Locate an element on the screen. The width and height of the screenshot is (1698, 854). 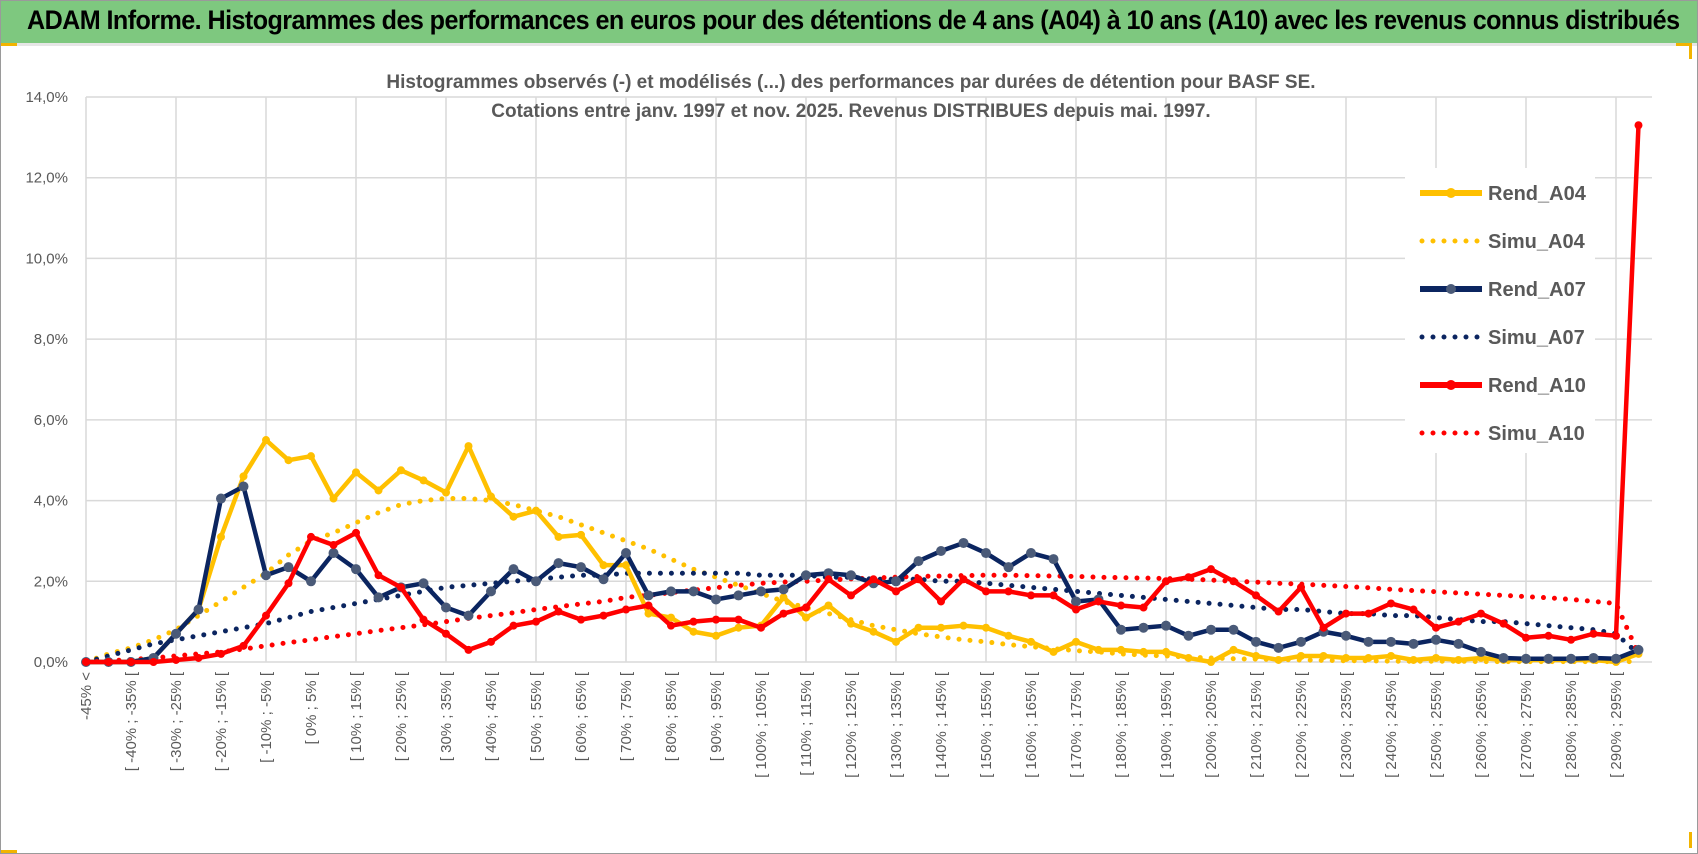
legend-background is located at coordinates (1500, 310).